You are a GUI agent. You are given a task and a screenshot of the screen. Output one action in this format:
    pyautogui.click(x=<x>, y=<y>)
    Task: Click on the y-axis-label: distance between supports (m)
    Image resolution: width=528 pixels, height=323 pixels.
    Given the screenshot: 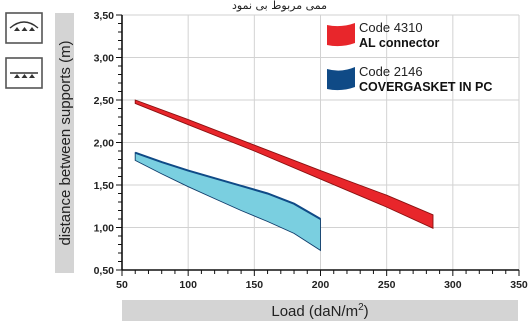 What is the action you would take?
    pyautogui.click(x=65, y=142)
    